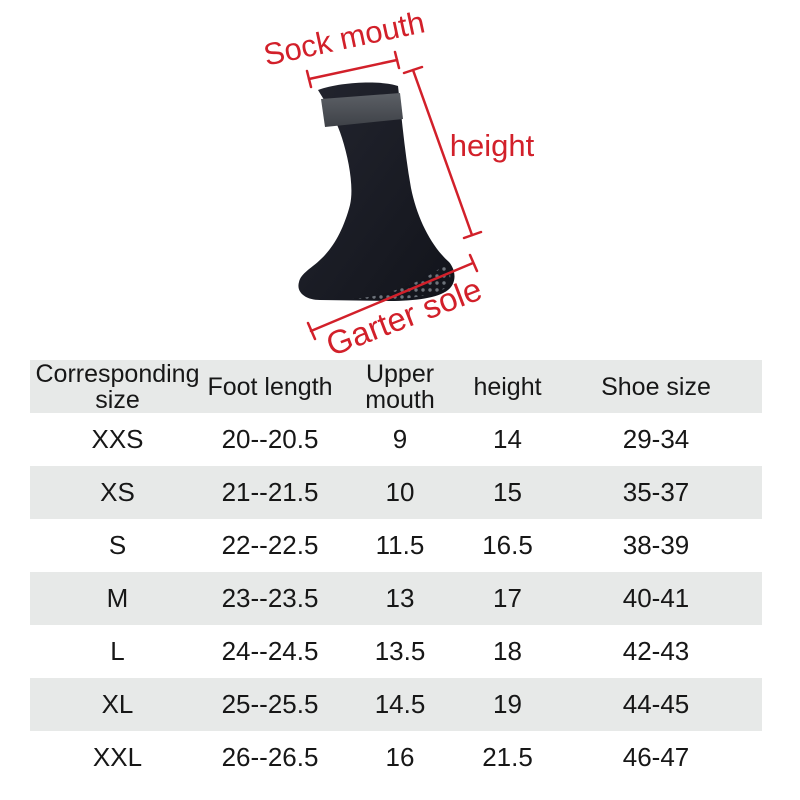 The width and height of the screenshot is (800, 800). I want to click on cell-height: 16.5, so click(507, 545).